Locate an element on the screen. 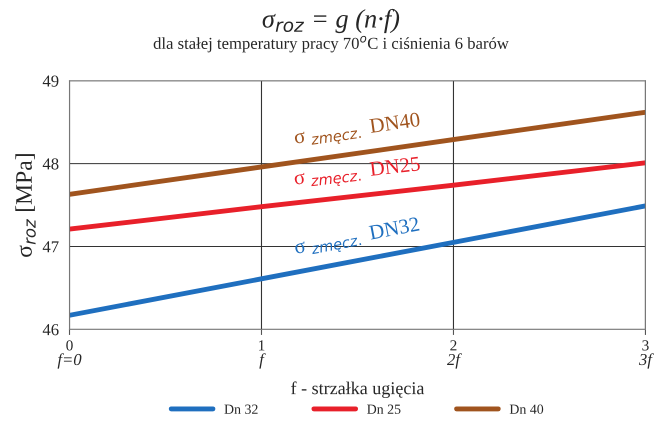 This screenshot has height=425, width=662. x-tick-label: 0 is located at coordinates (69, 345).